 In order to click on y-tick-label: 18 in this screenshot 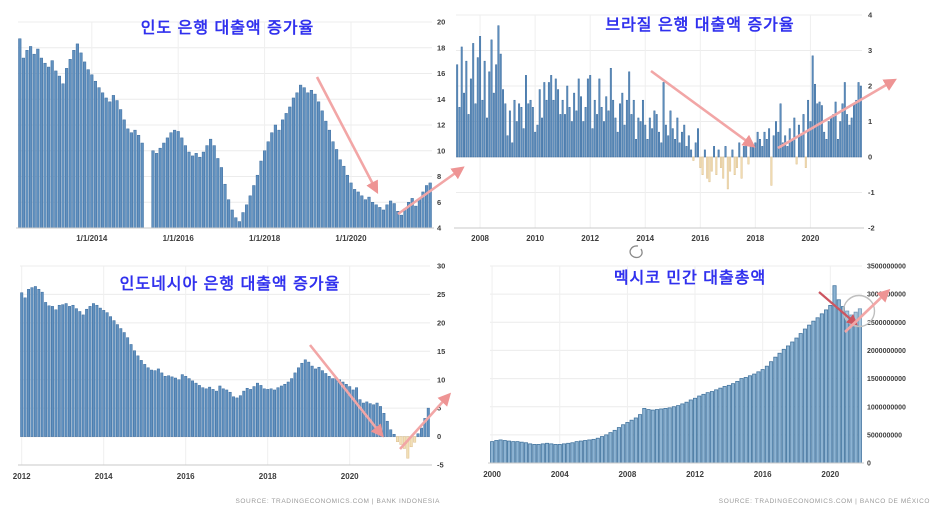, I will do `click(441, 47)`.